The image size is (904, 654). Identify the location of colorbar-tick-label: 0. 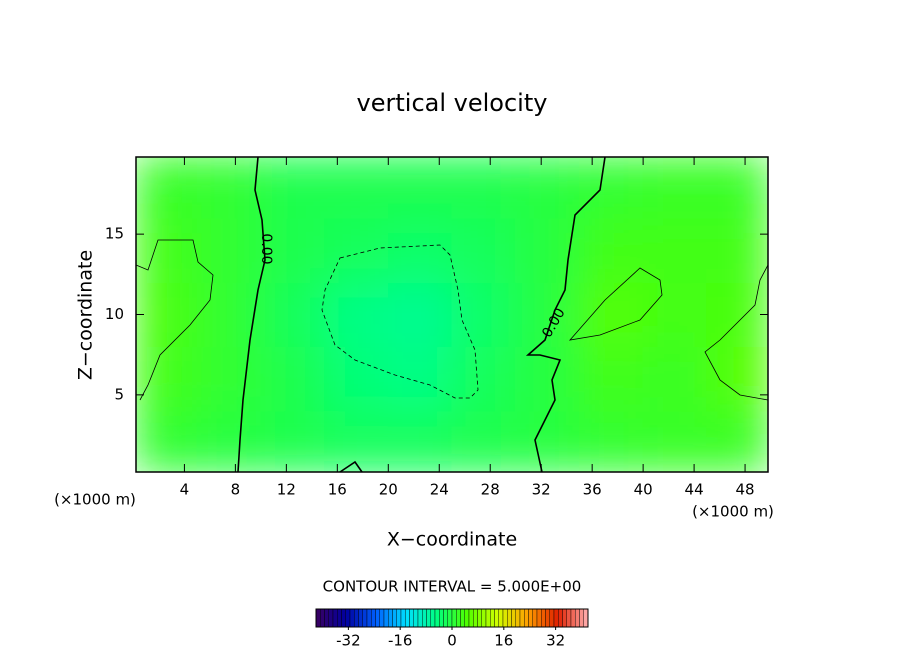
(452, 641).